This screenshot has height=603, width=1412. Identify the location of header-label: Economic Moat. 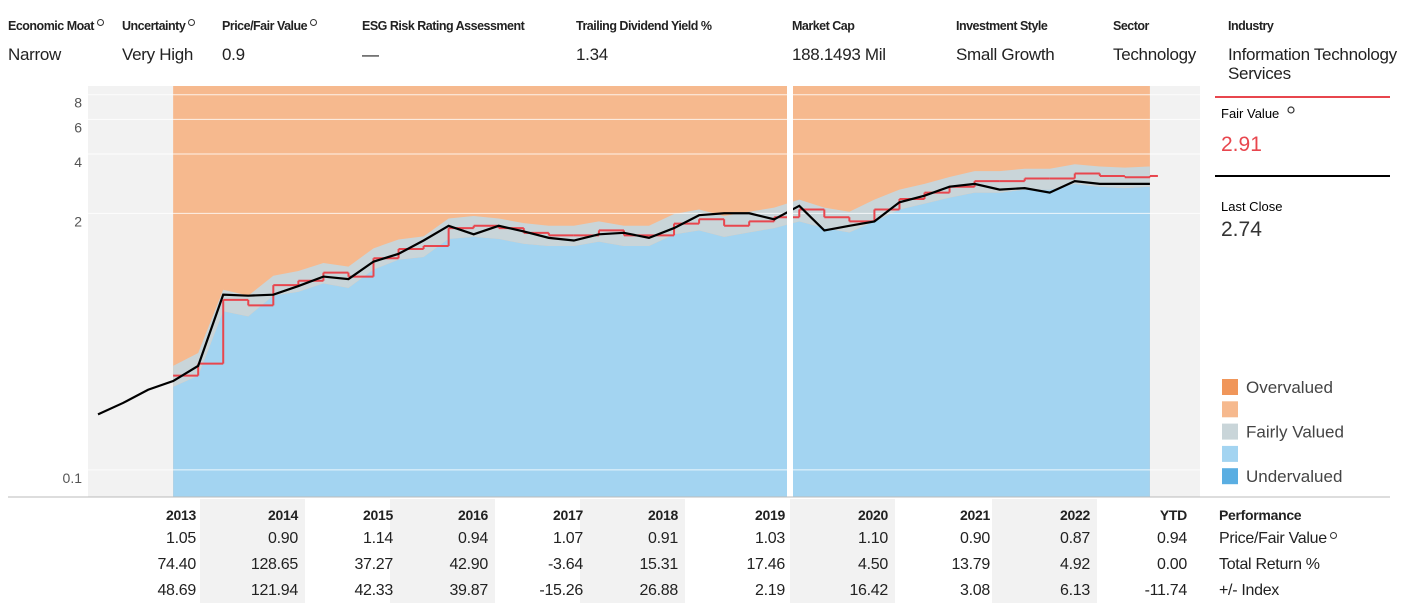
(56, 26).